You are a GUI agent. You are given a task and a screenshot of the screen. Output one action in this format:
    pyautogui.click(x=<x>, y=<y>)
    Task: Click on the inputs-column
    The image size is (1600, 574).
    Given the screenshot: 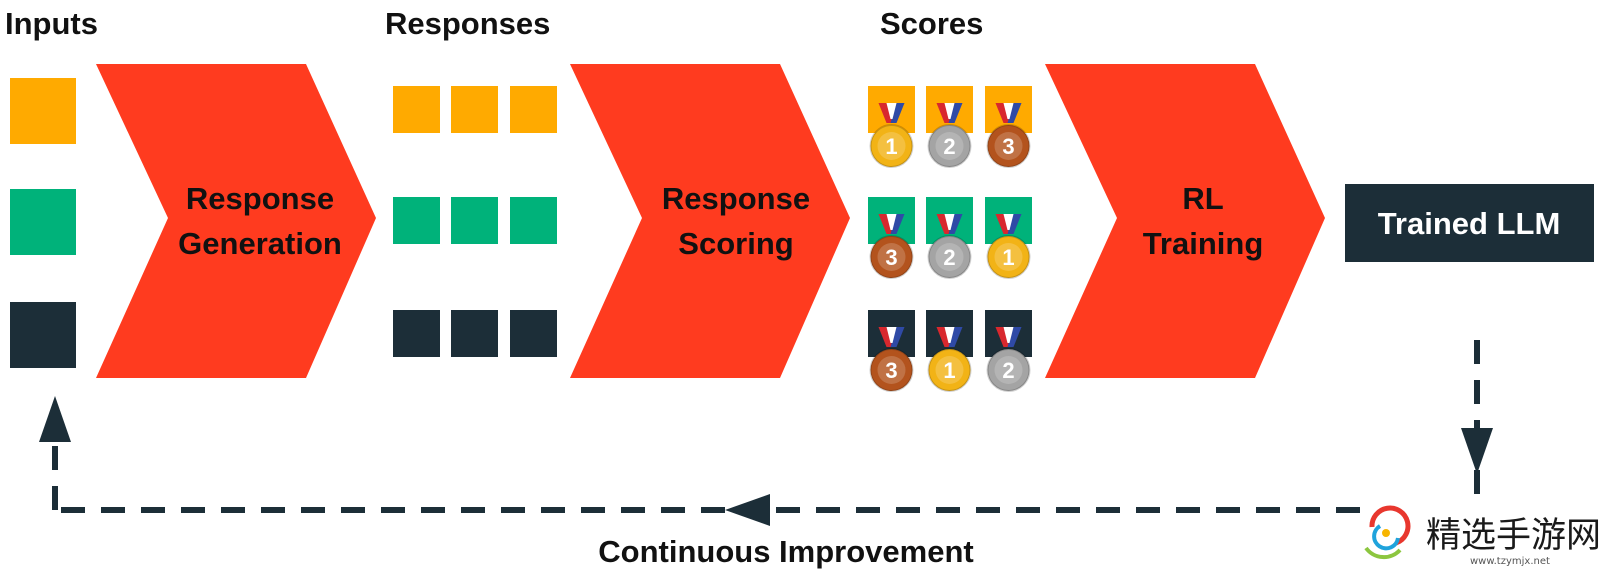 What is the action you would take?
    pyautogui.click(x=43, y=223)
    